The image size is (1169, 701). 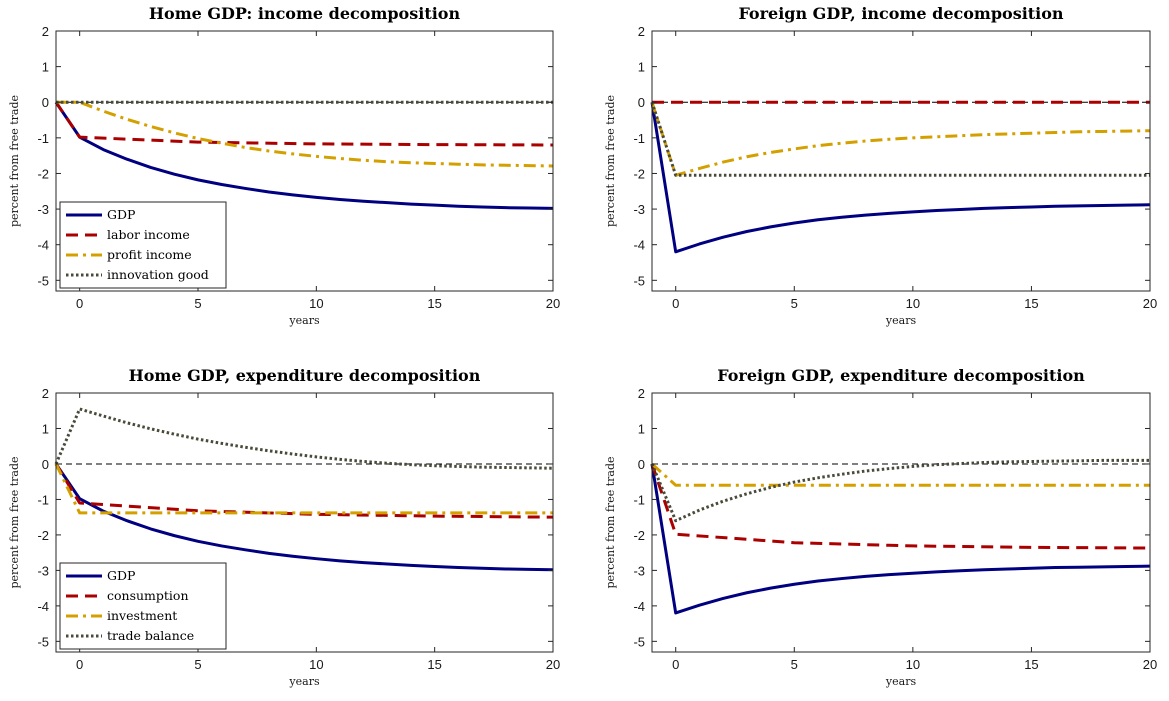 I want to click on legend-label: trade balance, so click(x=150, y=635).